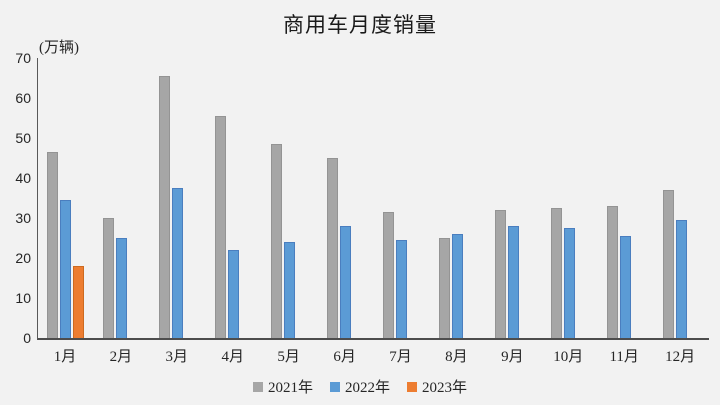  What do you see at coordinates (109, 278) in the screenshot?
I see `bar-2021年-2月` at bounding box center [109, 278].